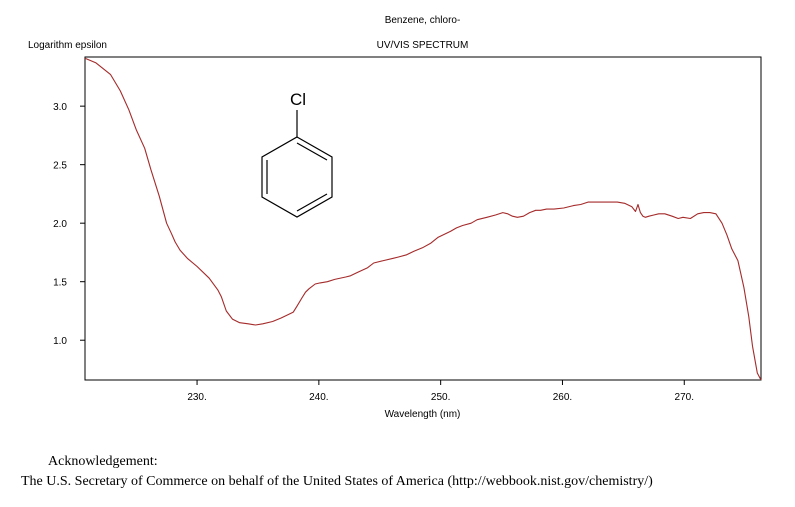 The image size is (795, 507). What do you see at coordinates (60, 283) in the screenshot?
I see `y-tick-label: 1.5` at bounding box center [60, 283].